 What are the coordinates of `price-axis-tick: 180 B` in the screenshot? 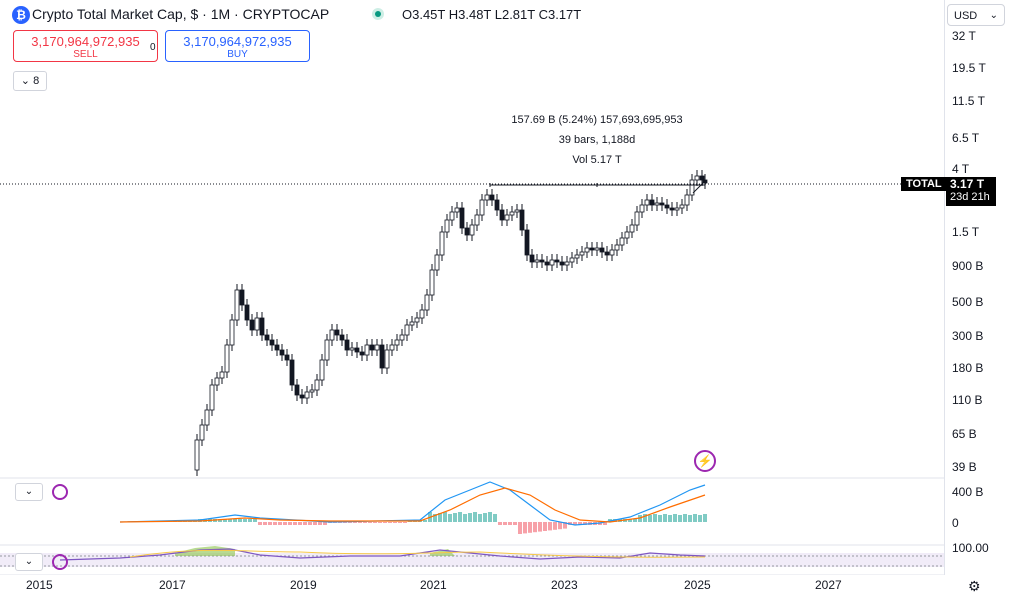 It's located at (968, 368).